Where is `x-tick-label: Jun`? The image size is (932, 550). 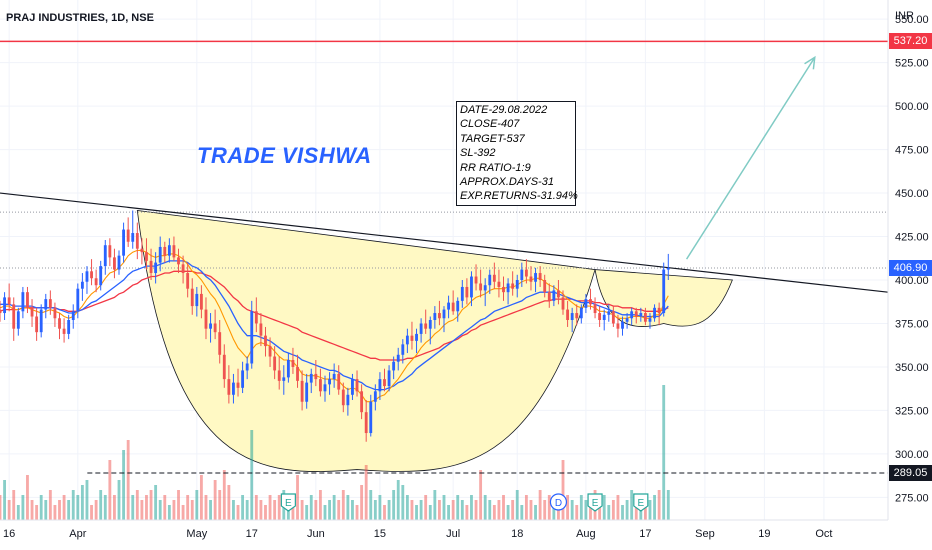 x-tick-label: Jun is located at coordinates (316, 534).